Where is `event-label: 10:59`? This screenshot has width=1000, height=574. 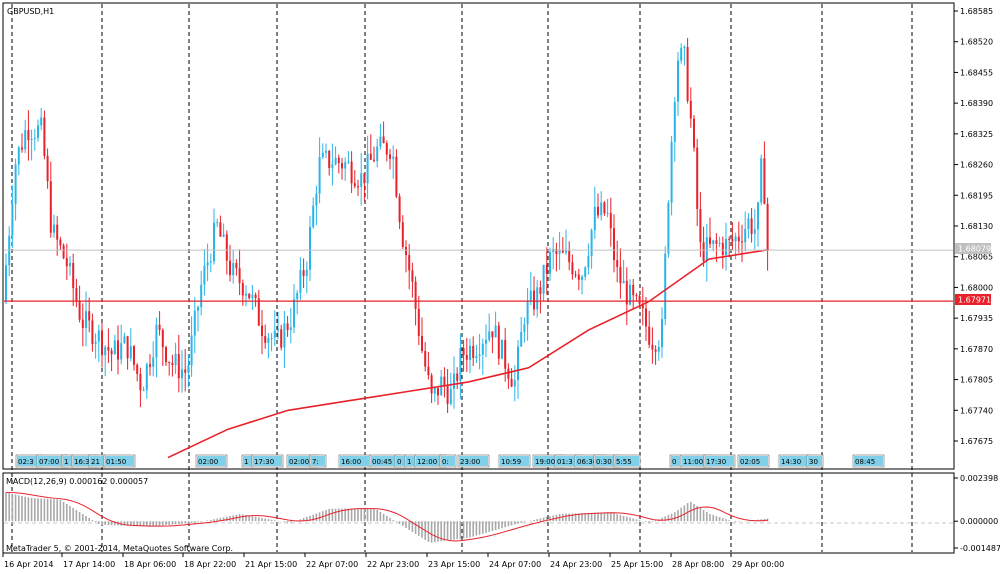
event-label: 10:59 is located at coordinates (511, 462).